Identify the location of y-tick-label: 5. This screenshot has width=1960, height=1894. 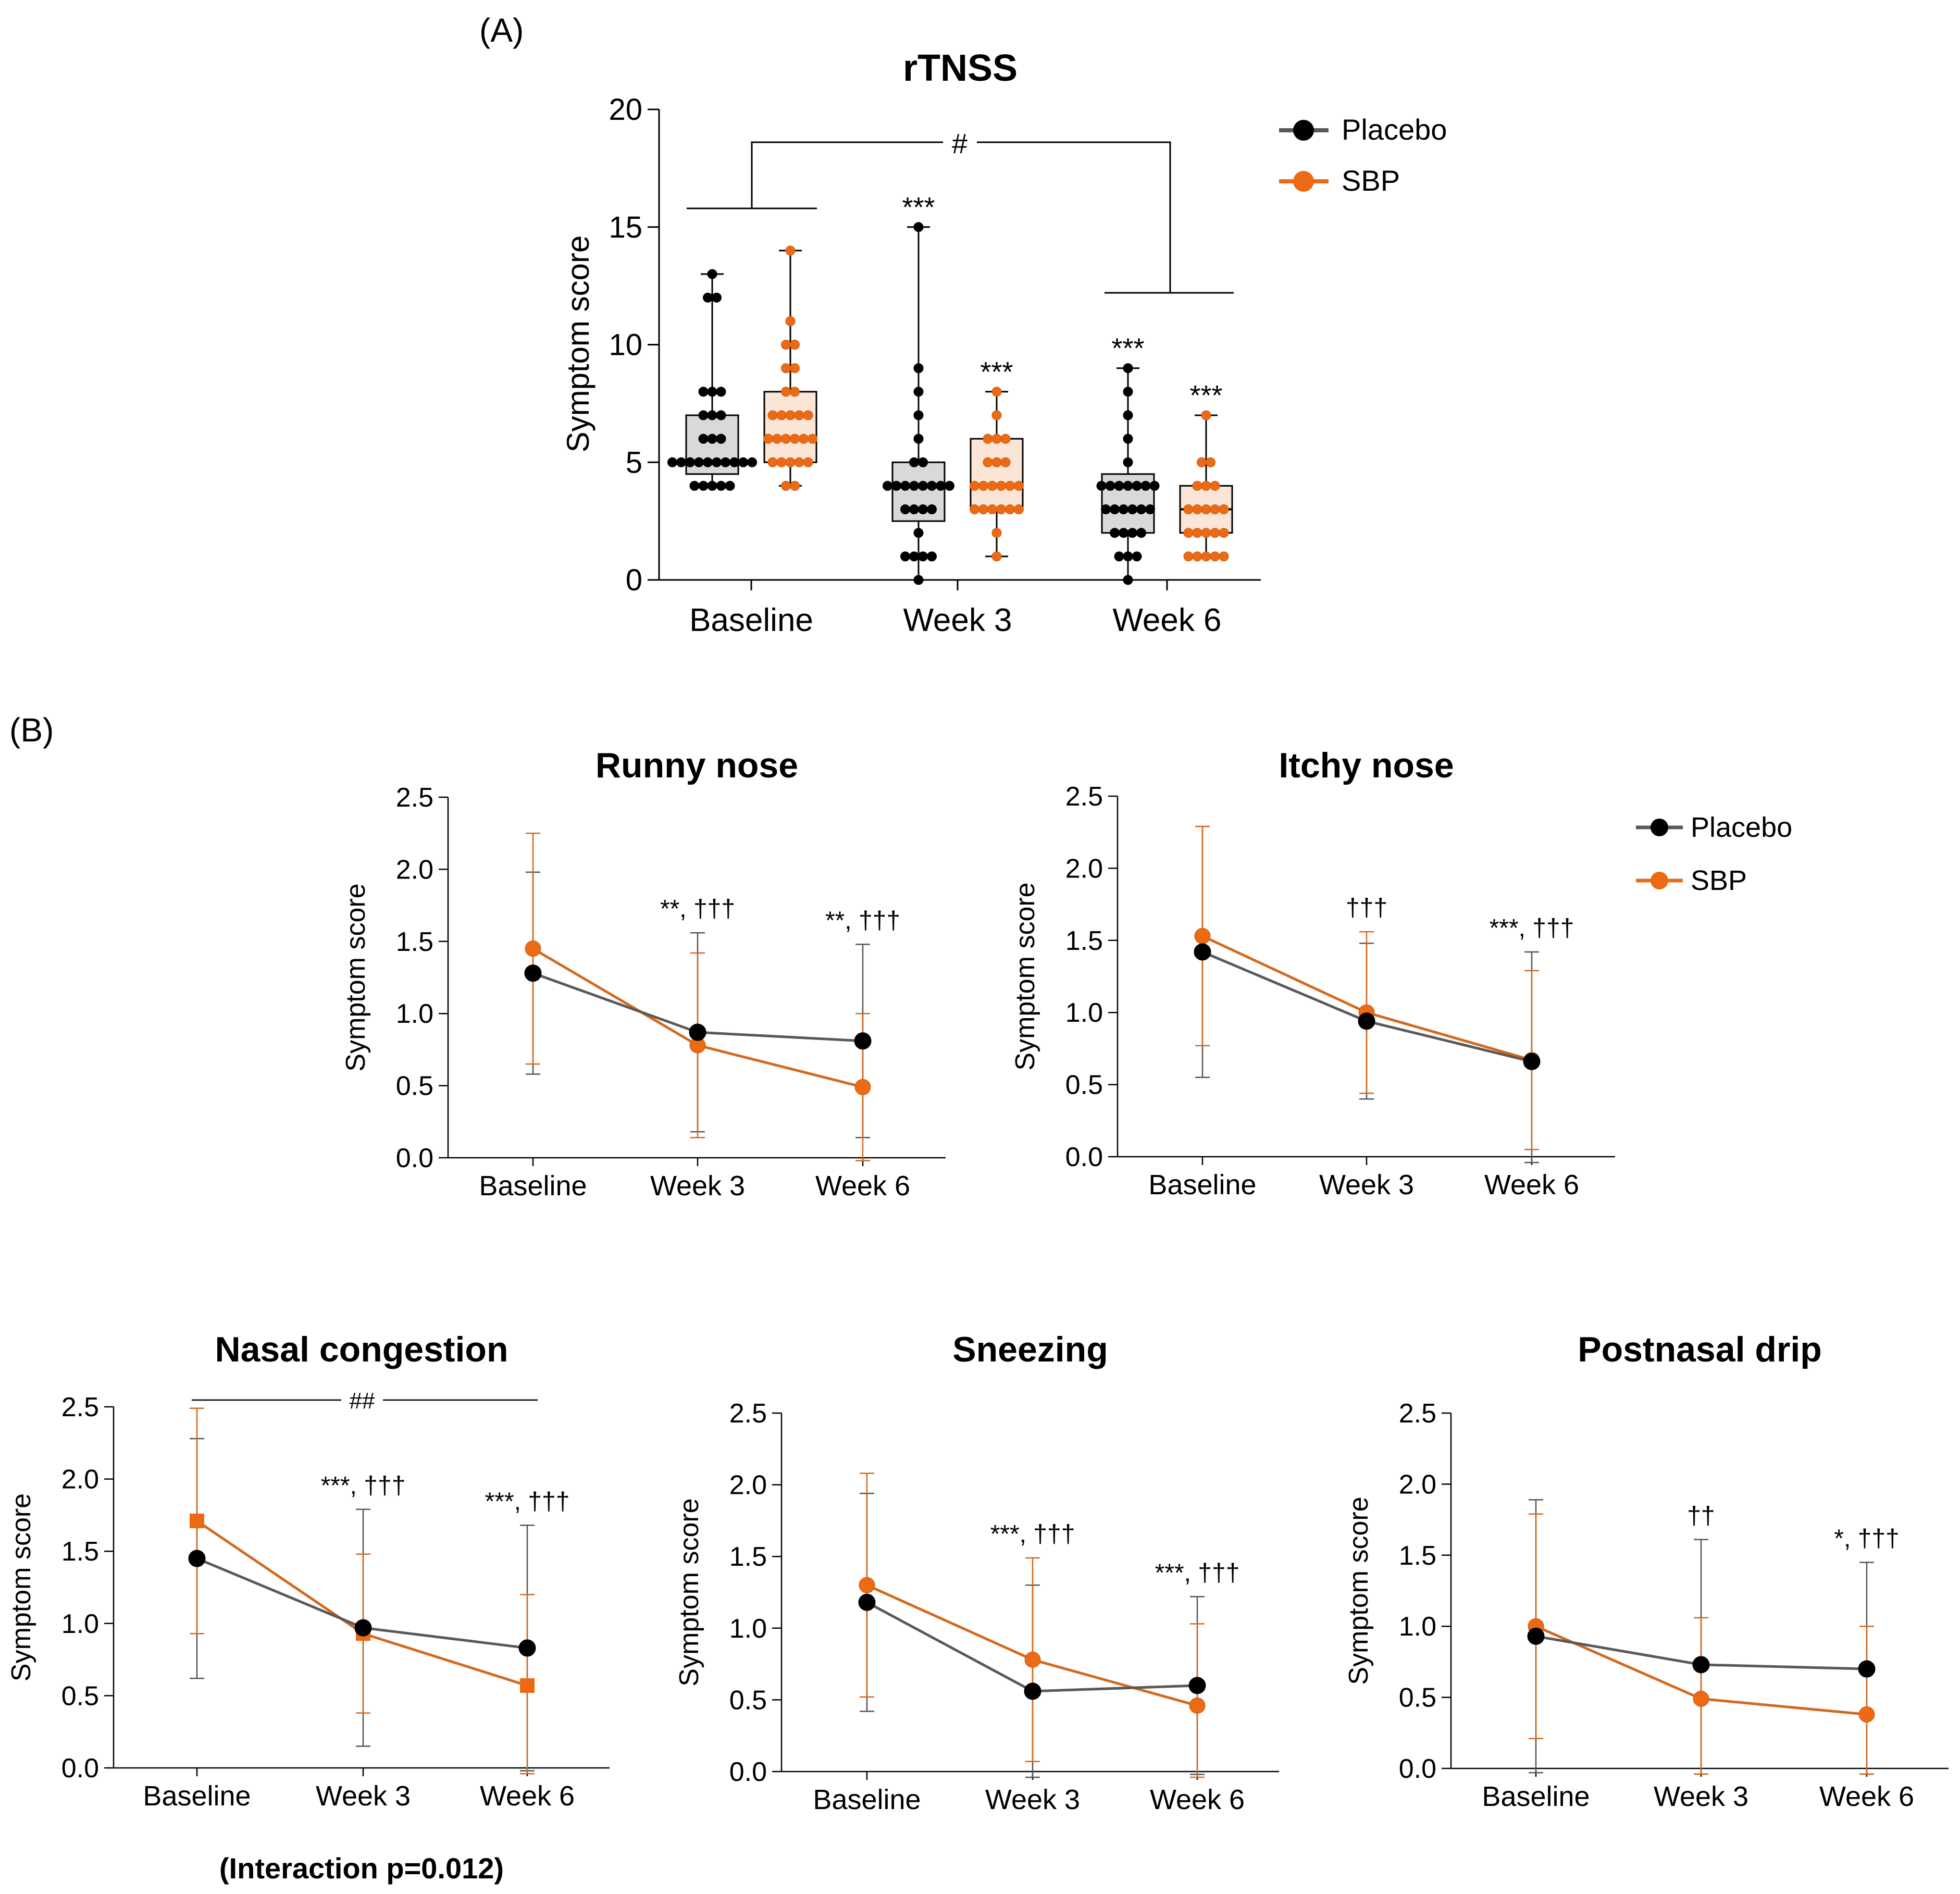
(634, 462).